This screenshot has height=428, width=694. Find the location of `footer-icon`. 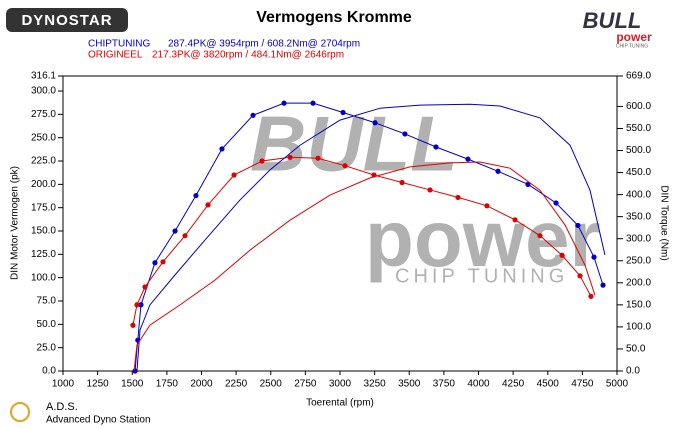

footer-icon is located at coordinates (20, 412).